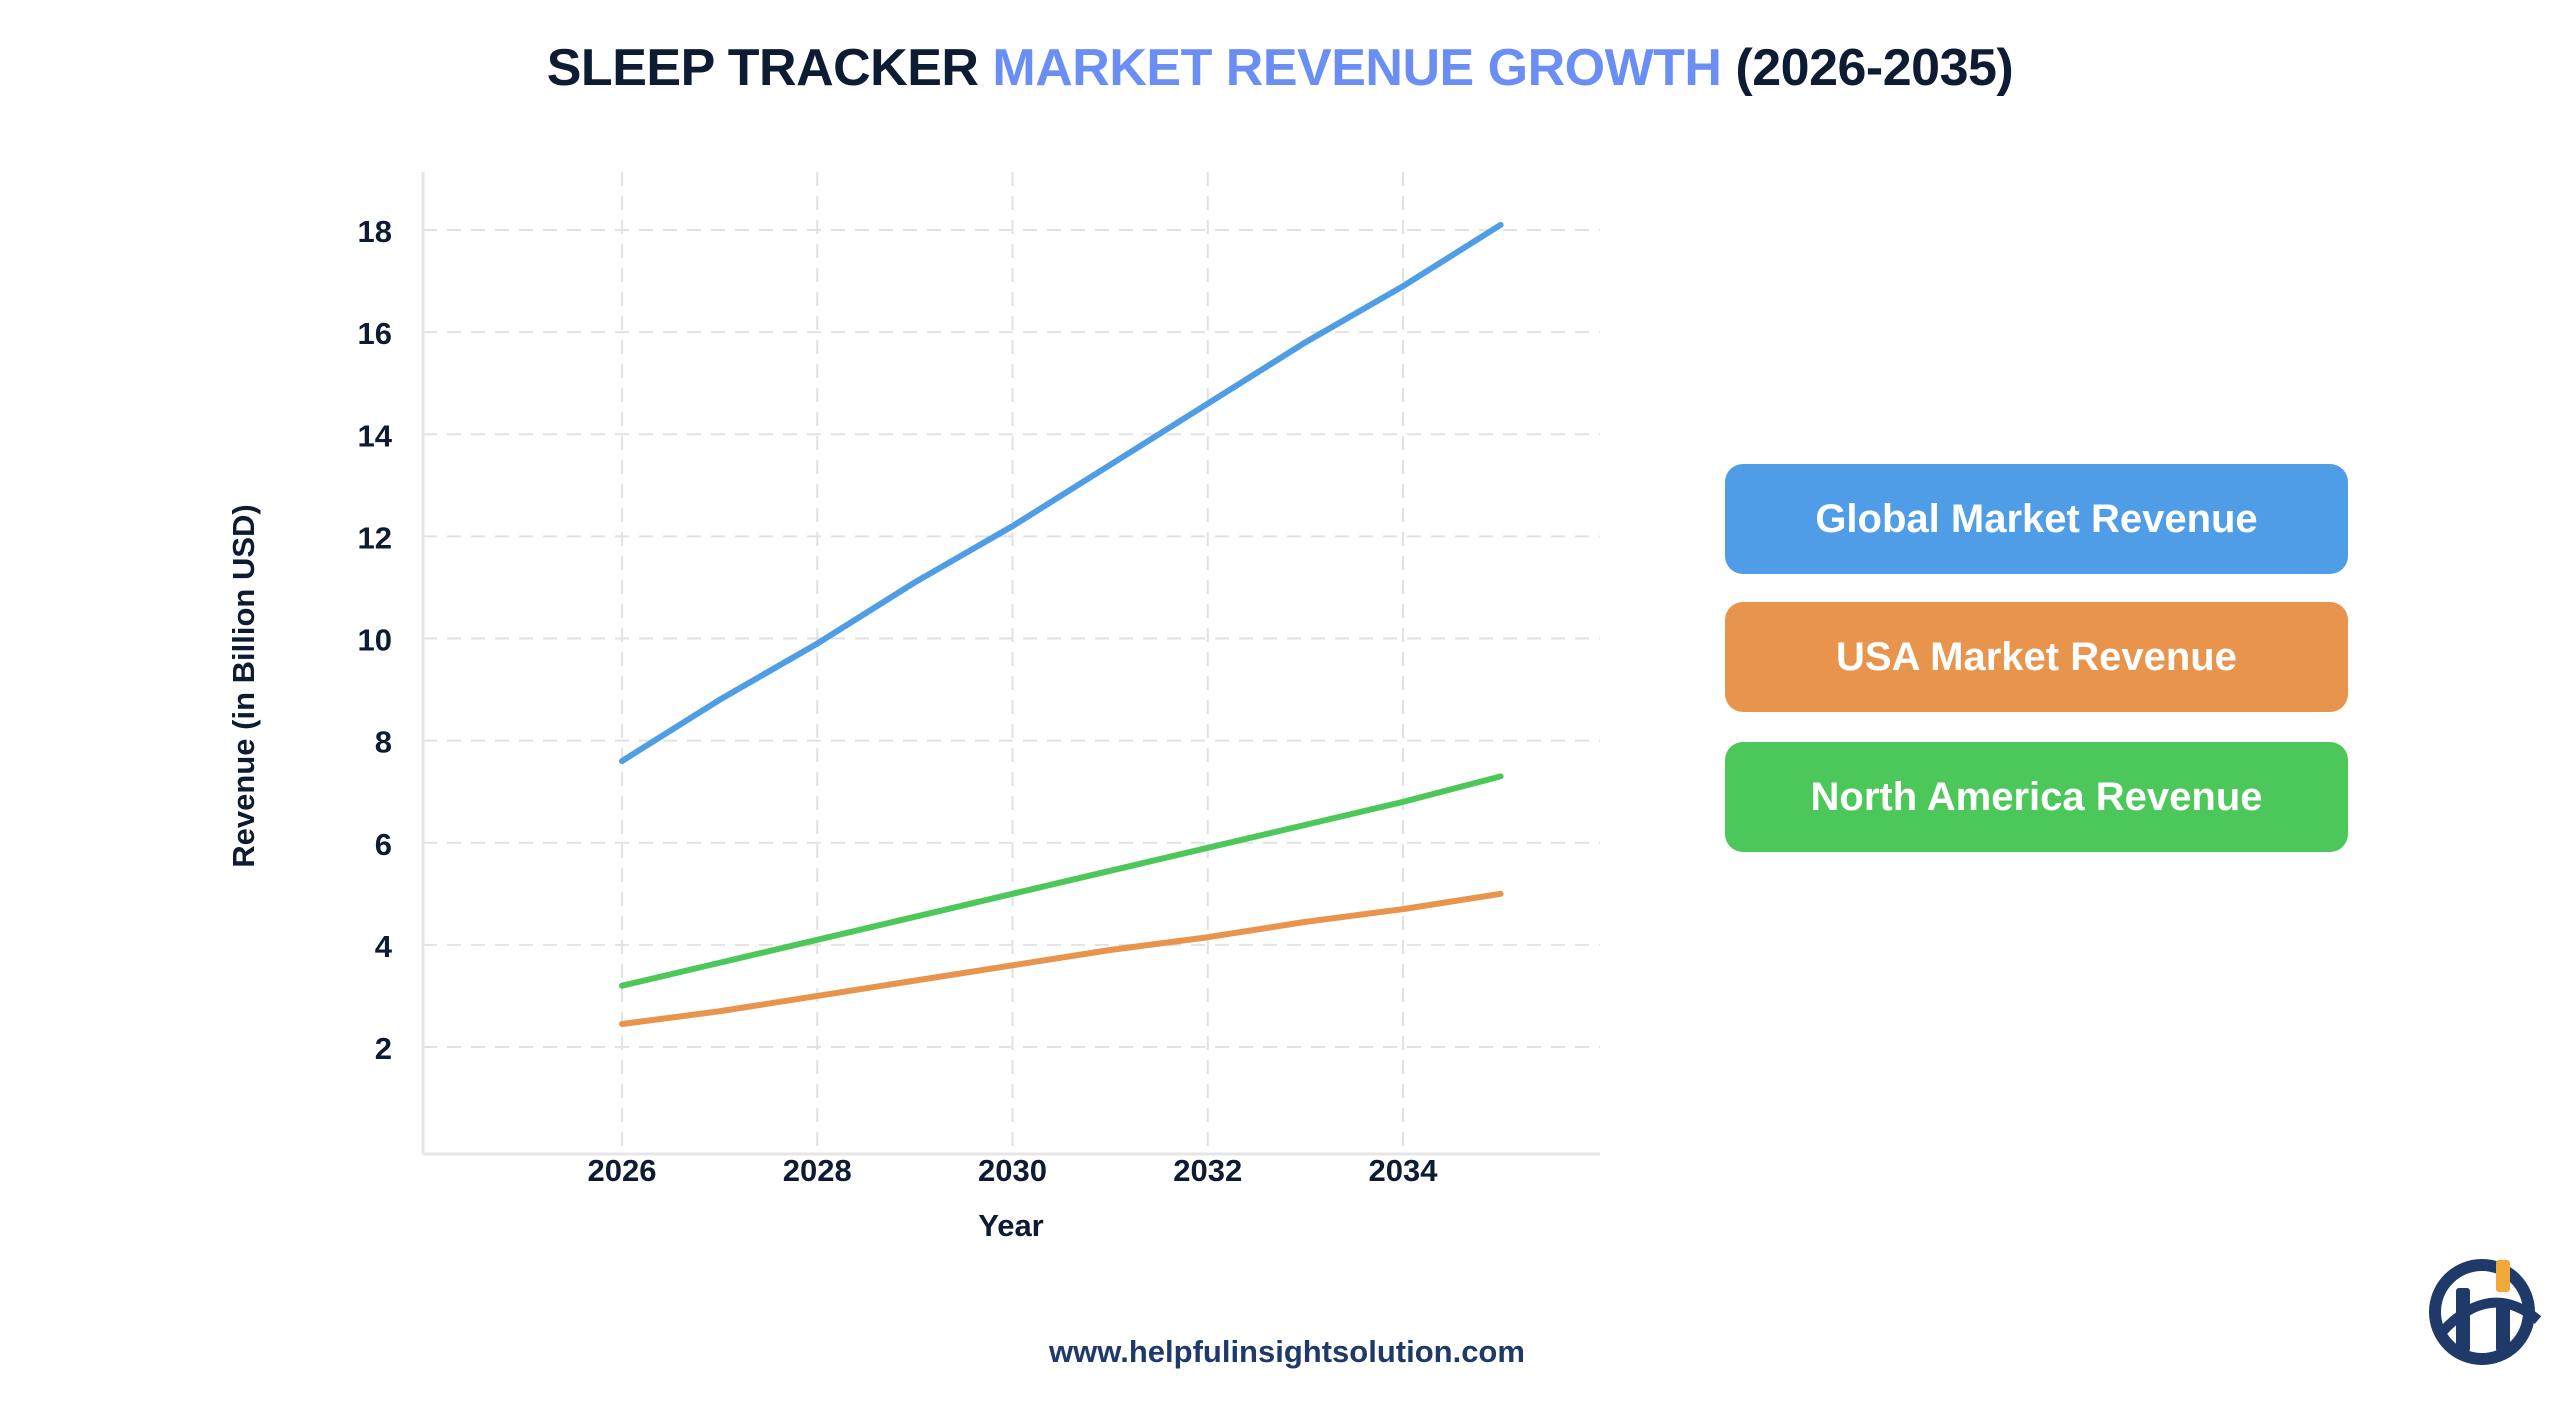 The image size is (2560, 1401). What do you see at coordinates (243, 685) in the screenshot?
I see `y-axis-label: Revenue (in Billion USD)` at bounding box center [243, 685].